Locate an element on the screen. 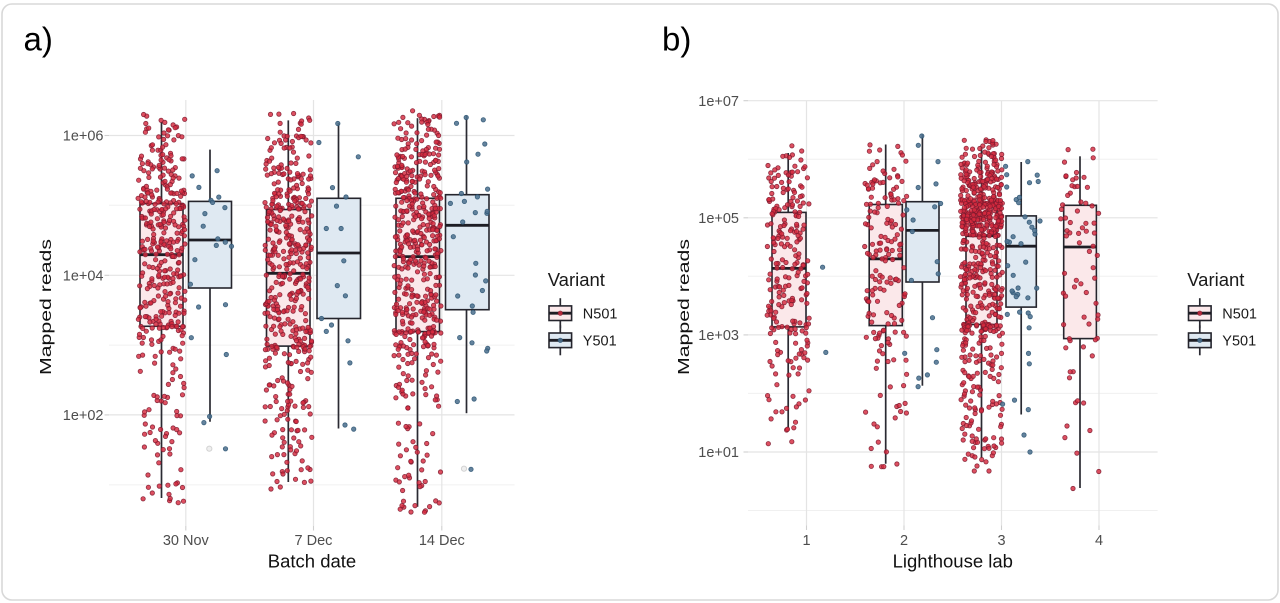  svg-text: 14 Dec is located at coordinates (442, 541).